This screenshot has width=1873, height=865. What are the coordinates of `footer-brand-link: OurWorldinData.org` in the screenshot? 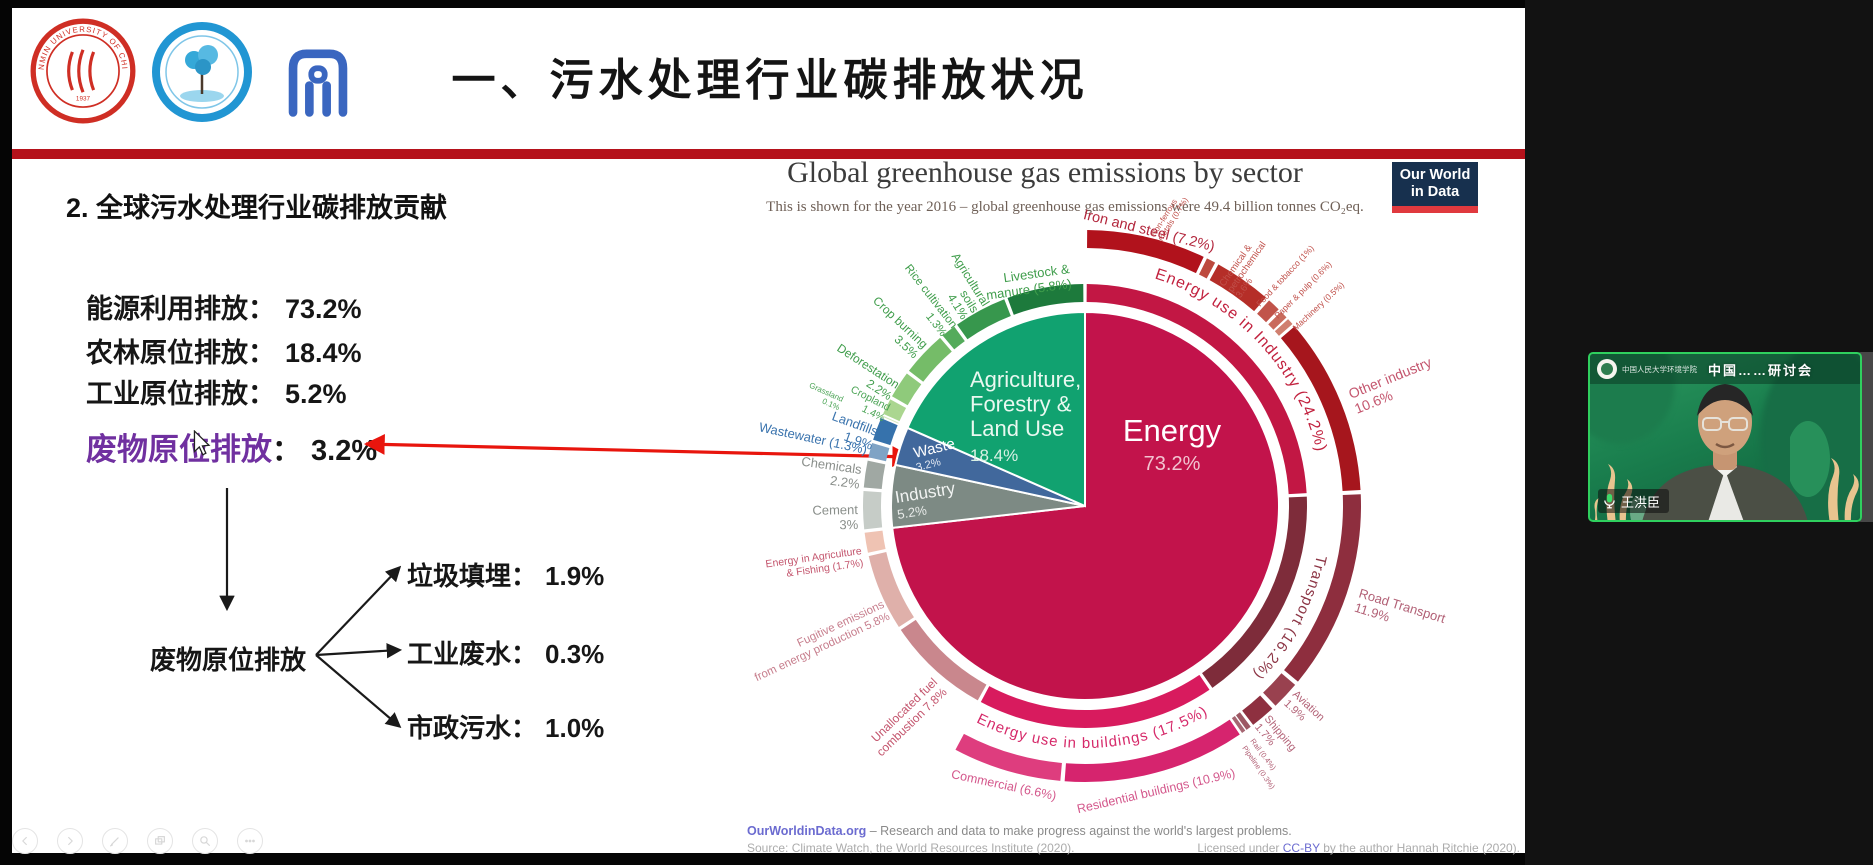 It's located at (807, 831).